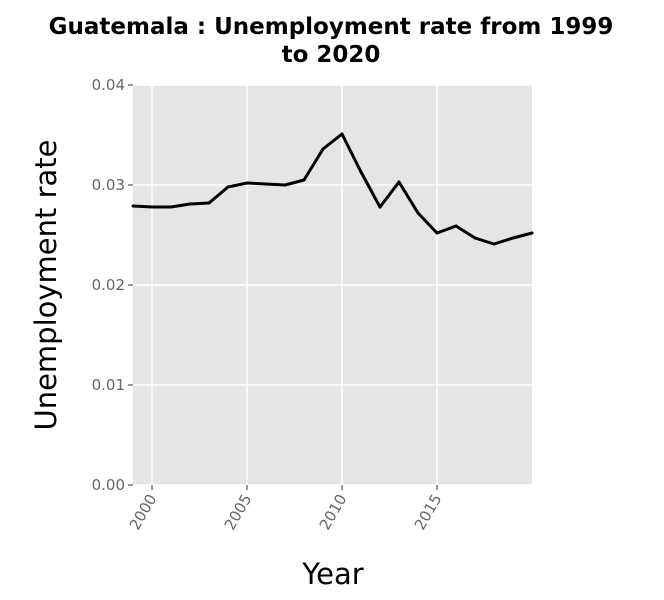  Describe the element at coordinates (108, 485) in the screenshot. I see `y-tick-label: 0.00` at that location.